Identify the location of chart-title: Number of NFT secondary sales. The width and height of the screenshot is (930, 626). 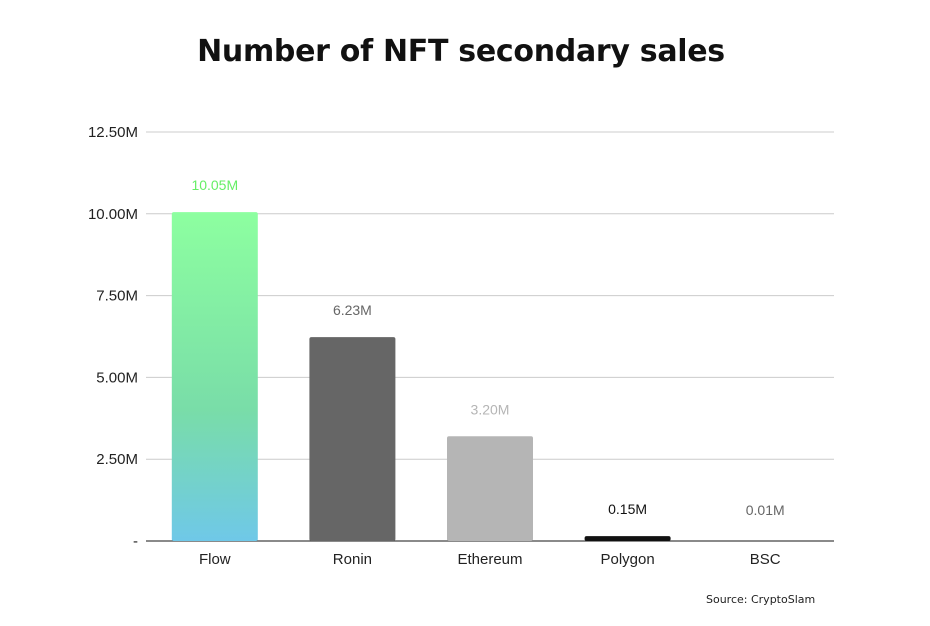
(461, 51).